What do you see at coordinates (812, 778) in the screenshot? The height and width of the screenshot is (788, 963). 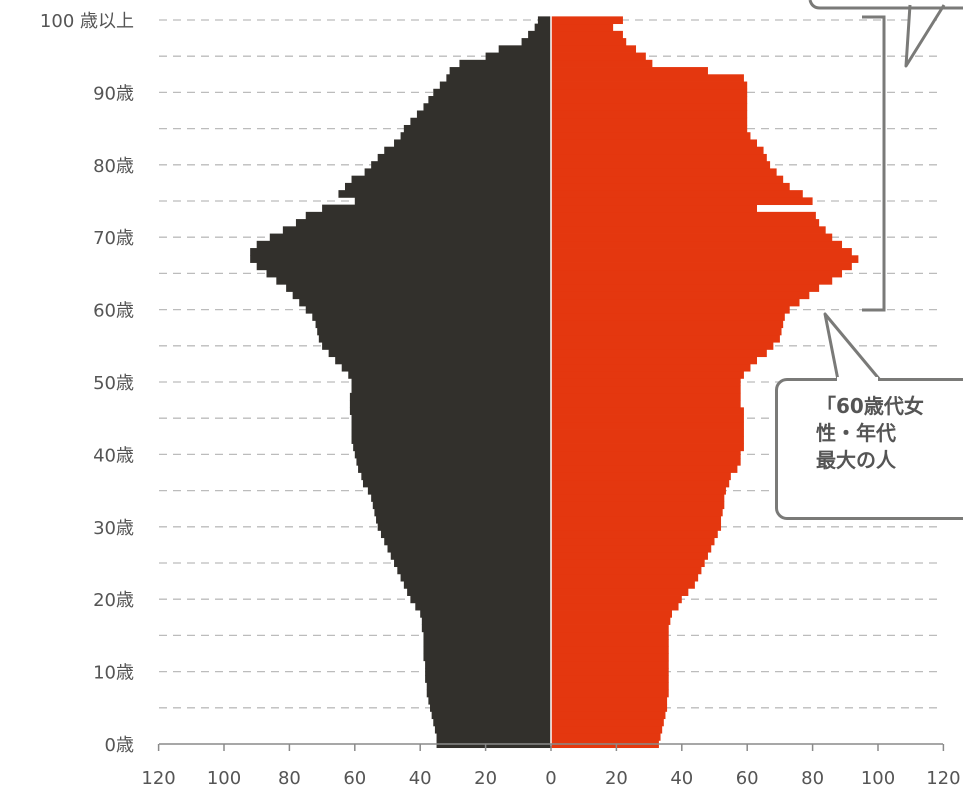 I see `x-tick-label: 80` at bounding box center [812, 778].